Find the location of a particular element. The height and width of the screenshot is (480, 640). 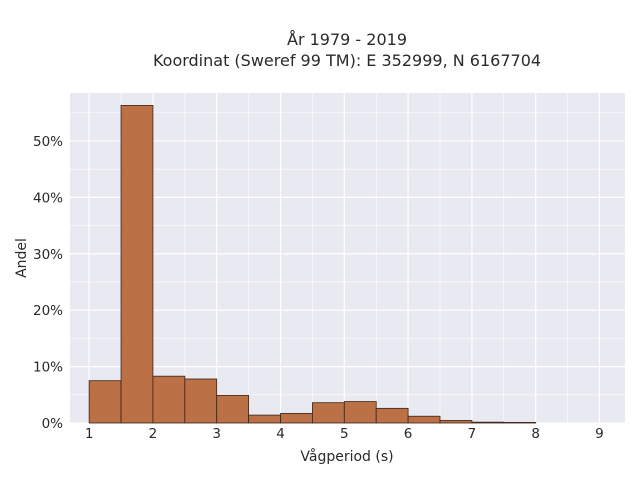

y-axis-label: Andel is located at coordinates (22, 258).